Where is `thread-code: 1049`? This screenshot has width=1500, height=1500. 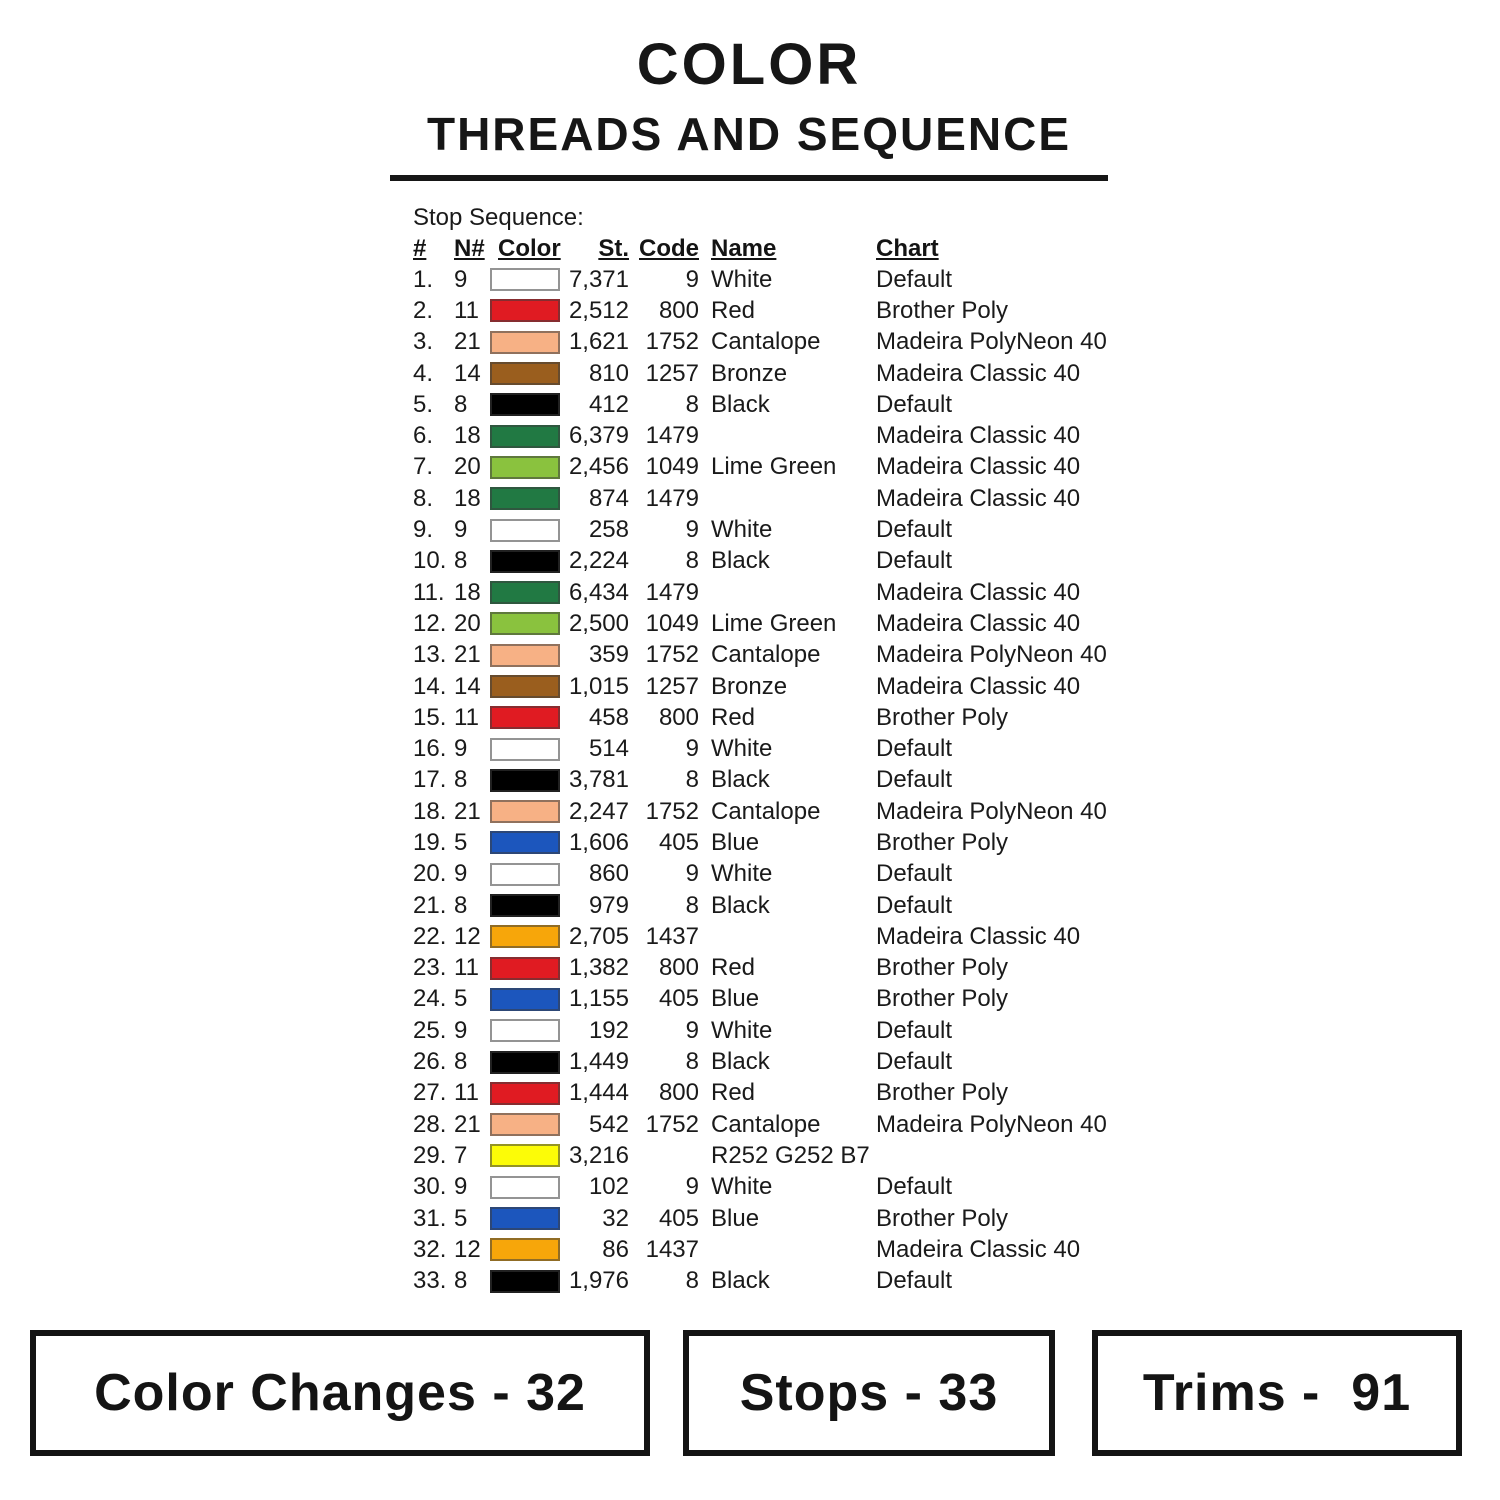 thread-code: 1049 is located at coordinates (672, 623).